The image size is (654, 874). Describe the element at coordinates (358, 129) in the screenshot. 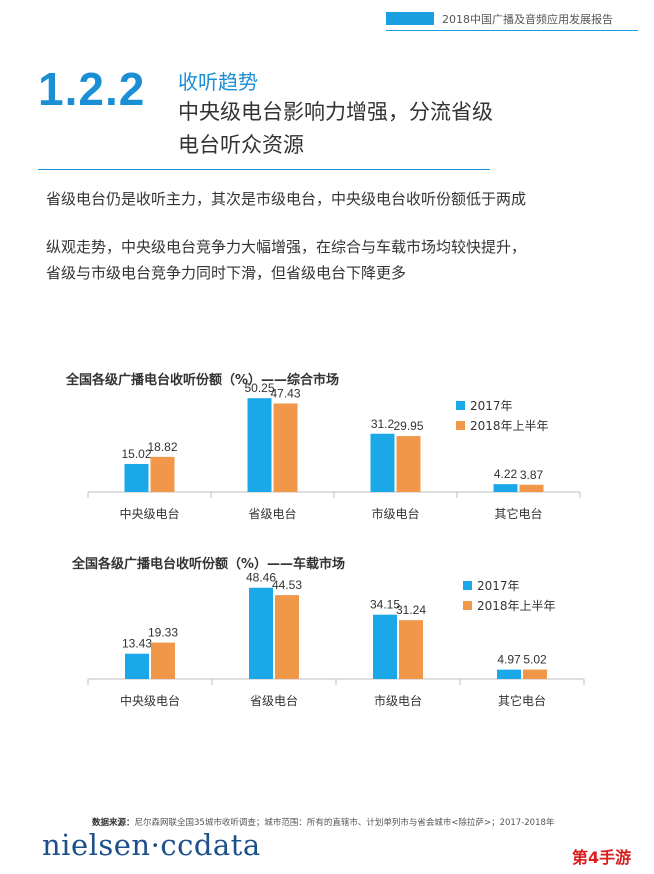

I see `section-title: 中央级电台影响力增强，分流省级 电台听众资源` at that location.